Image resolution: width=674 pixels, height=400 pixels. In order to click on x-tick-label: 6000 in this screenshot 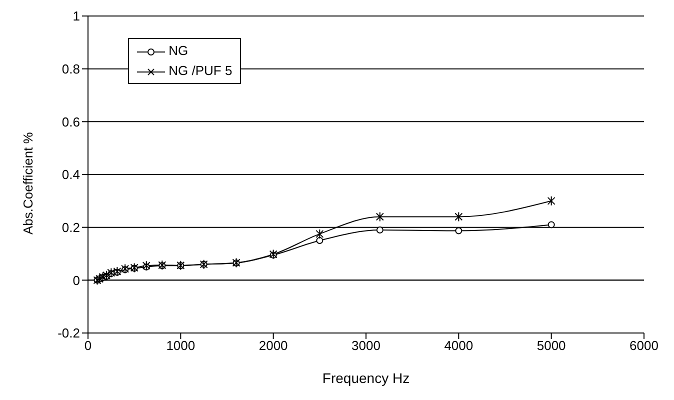, I will do `click(644, 346)`.